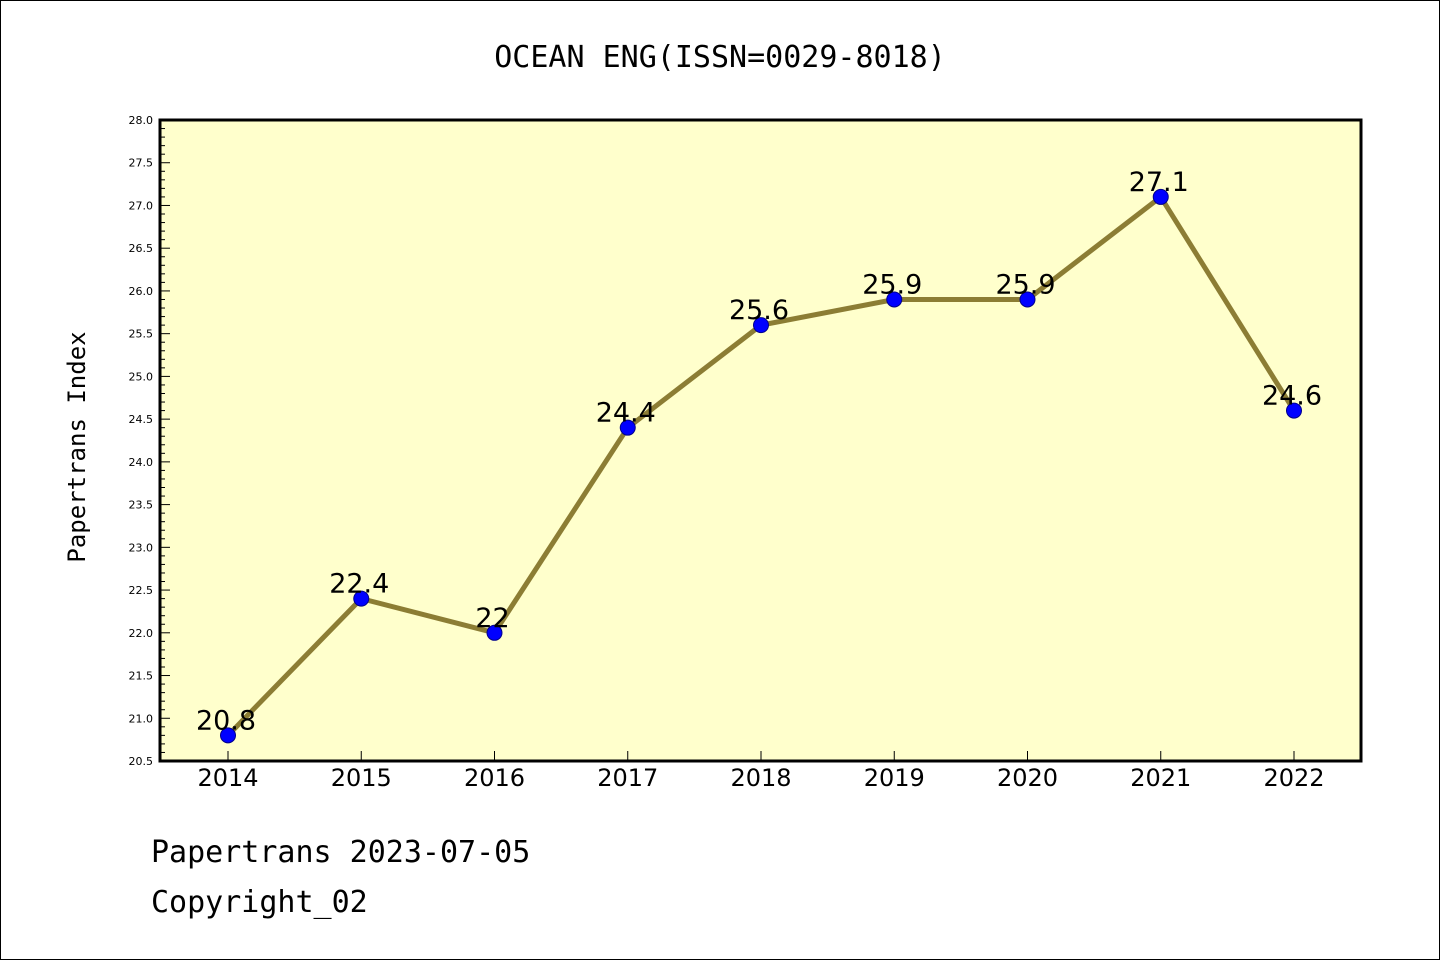 This screenshot has width=1440, height=960. I want to click on y-tick-label: 20.5, so click(141, 761).